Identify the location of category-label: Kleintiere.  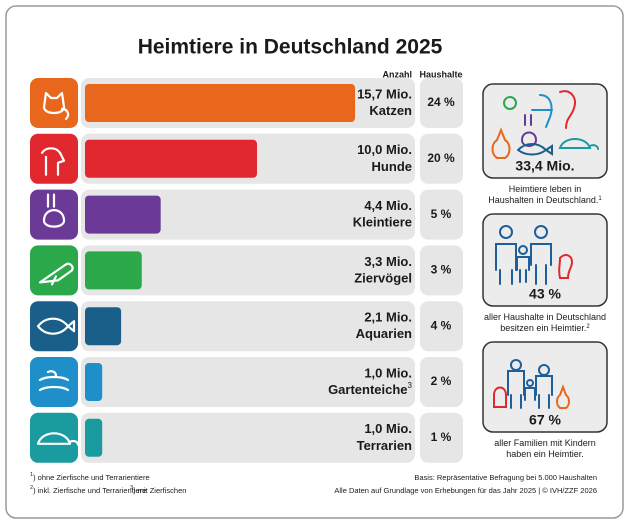
(382, 222).